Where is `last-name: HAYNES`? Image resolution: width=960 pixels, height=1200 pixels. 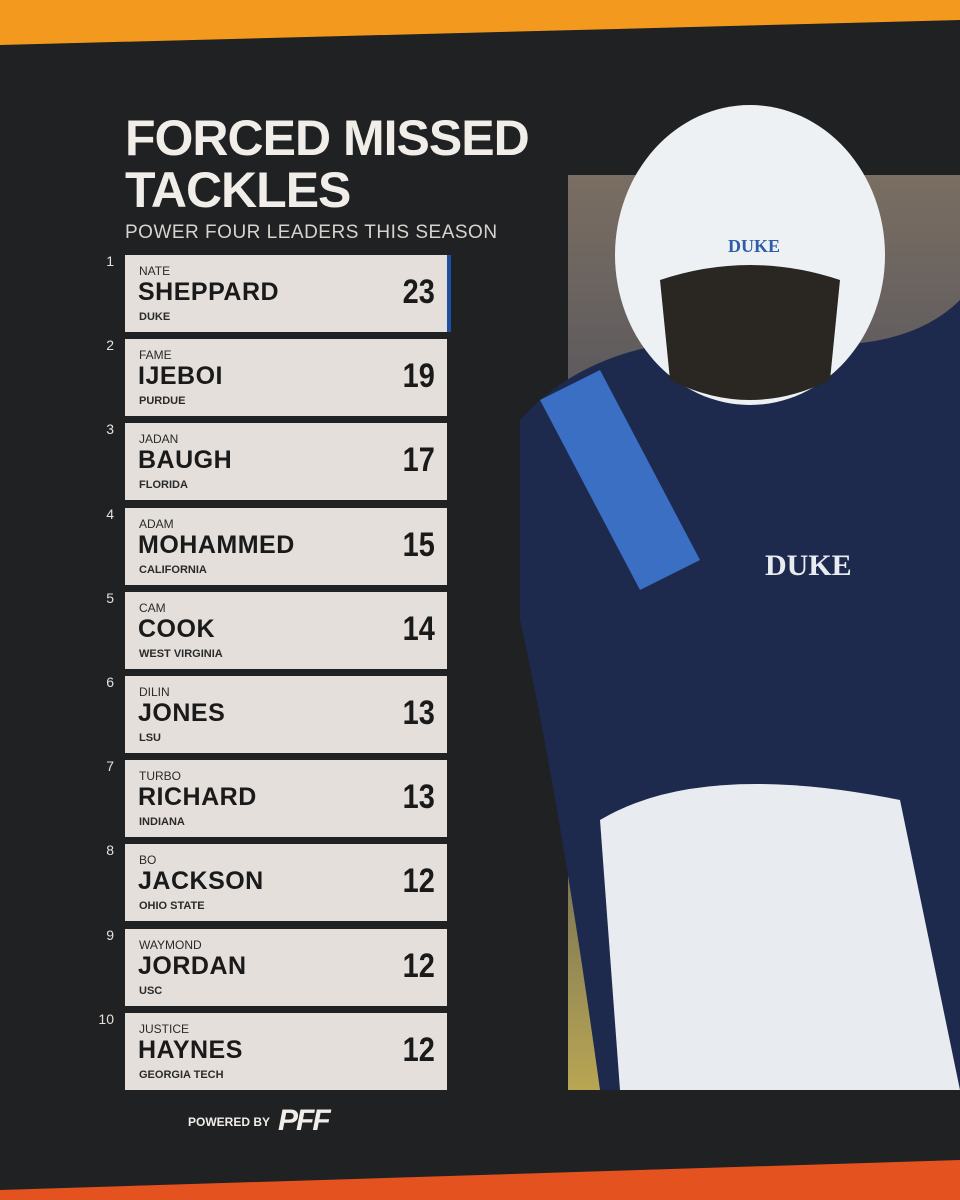
last-name: HAYNES is located at coordinates (190, 1049).